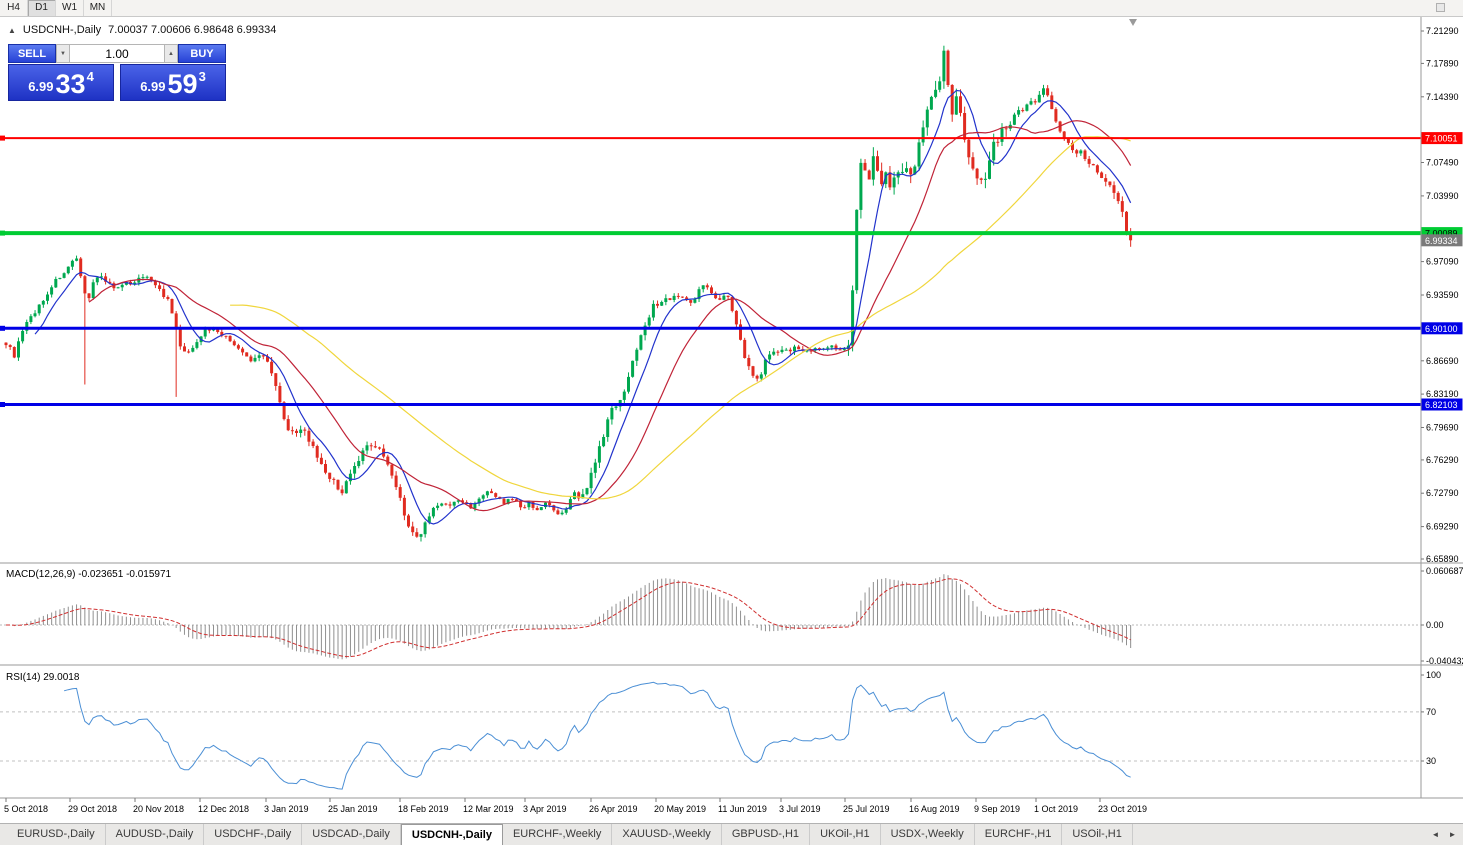 This screenshot has width=1463, height=845. What do you see at coordinates (928, 834) in the screenshot?
I see `chart-tab-usdx-weekly: USDX-,Weekly` at bounding box center [928, 834].